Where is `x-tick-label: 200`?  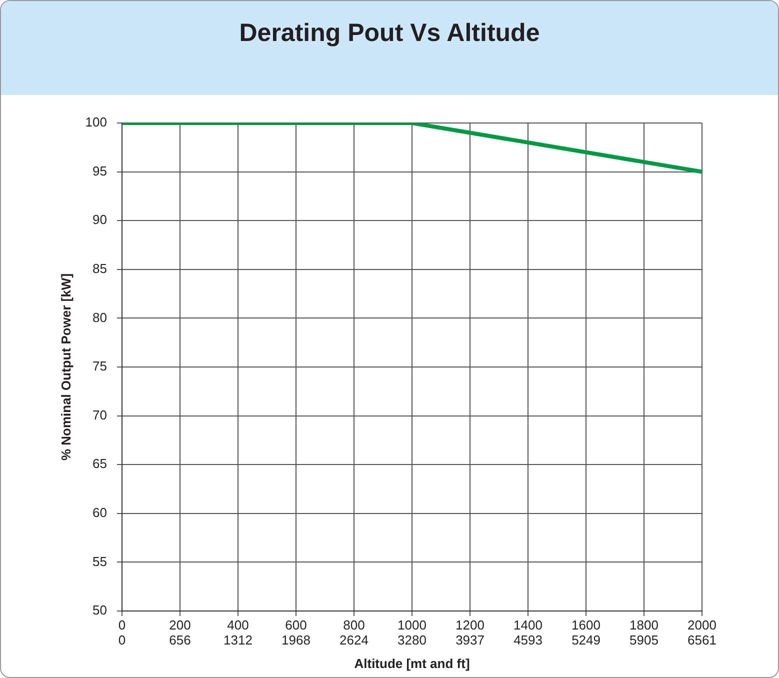 x-tick-label: 200 is located at coordinates (180, 624).